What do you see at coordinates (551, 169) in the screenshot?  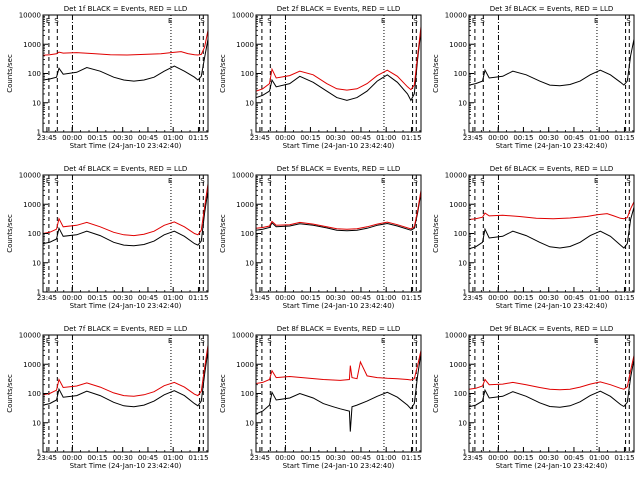 I see `panel-title: Det 6f BLACK = Events, RED = LLD` at bounding box center [551, 169].